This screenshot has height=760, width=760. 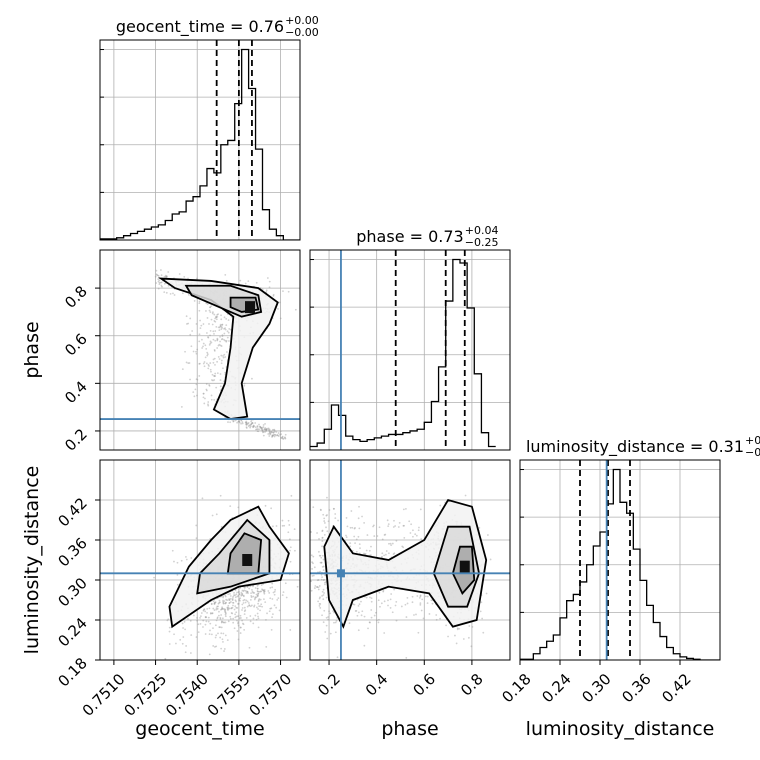 I want to click on panel-title: luminosity_distance = 0.31, so click(x=635, y=447).